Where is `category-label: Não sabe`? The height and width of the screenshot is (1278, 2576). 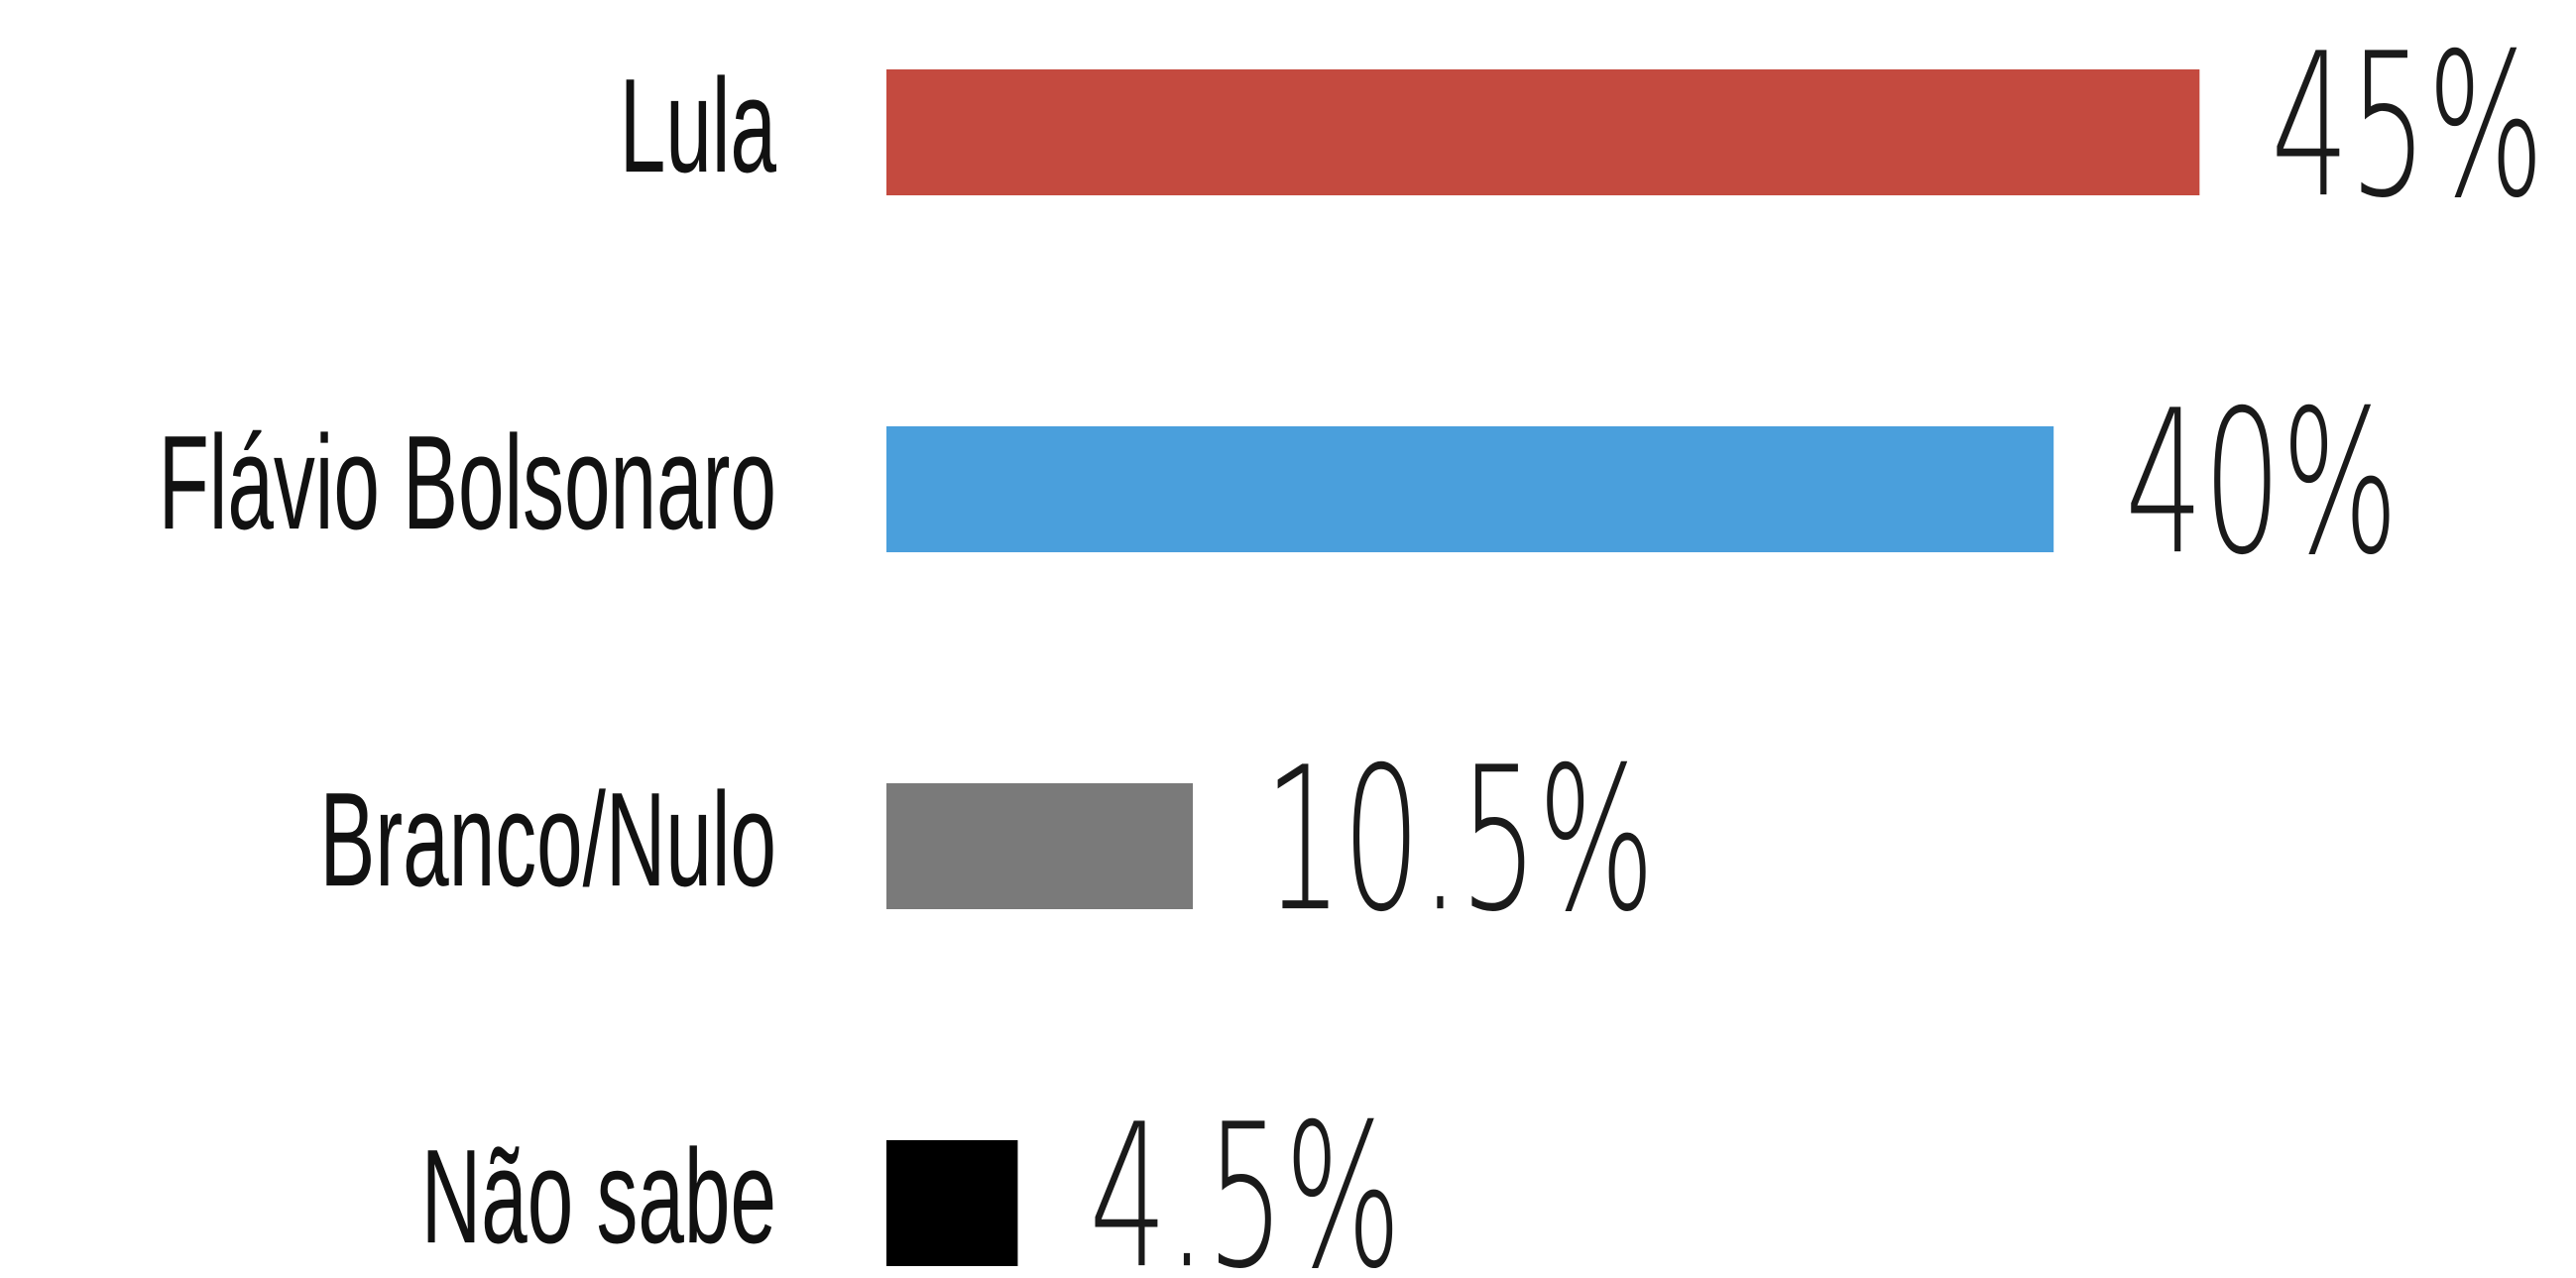 category-label: Não sabe is located at coordinates (599, 1196).